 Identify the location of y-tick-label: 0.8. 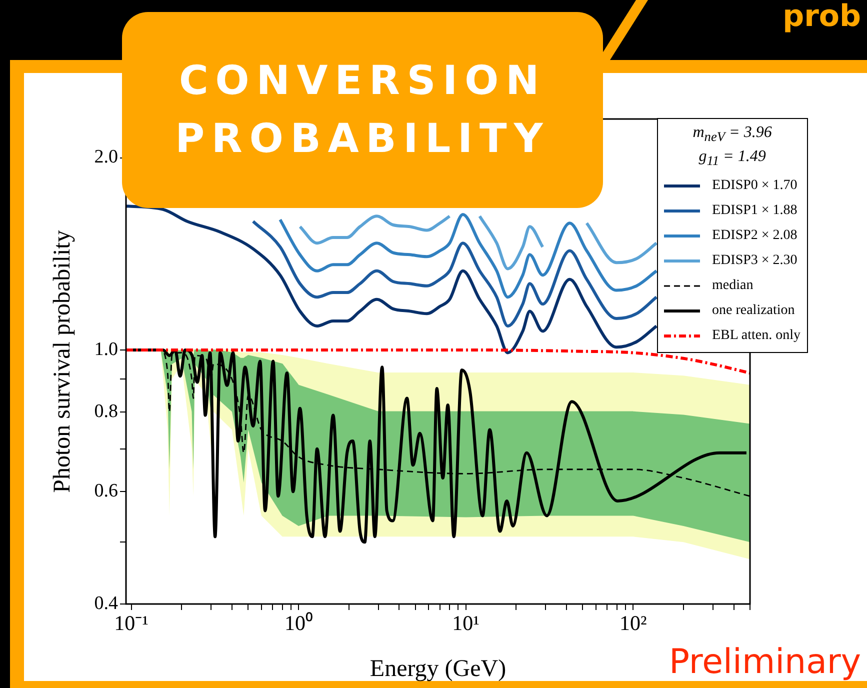
(106, 411).